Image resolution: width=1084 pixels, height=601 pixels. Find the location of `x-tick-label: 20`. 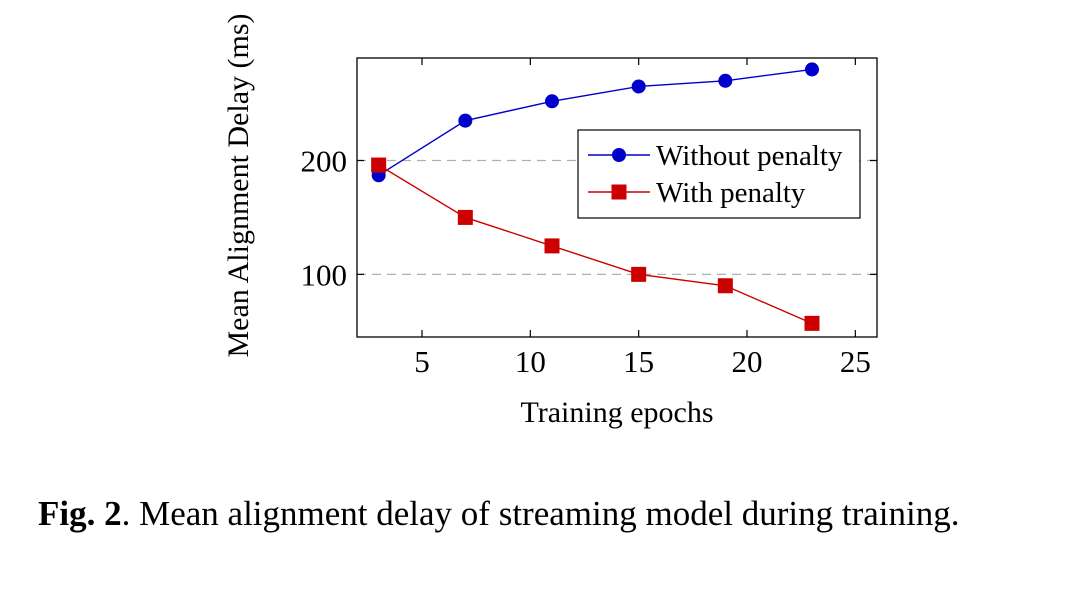

x-tick-label: 20 is located at coordinates (747, 361).